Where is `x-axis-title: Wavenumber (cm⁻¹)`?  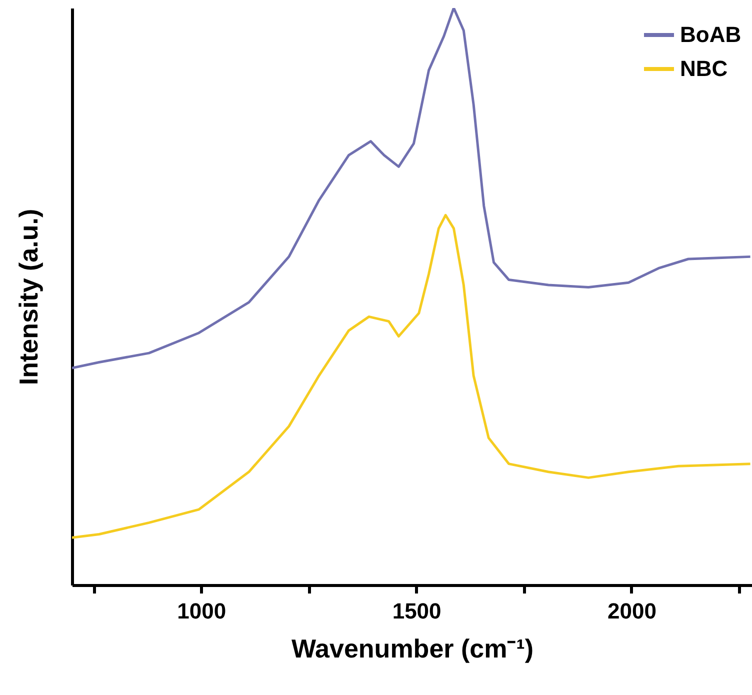 x-axis-title: Wavenumber (cm⁻¹) is located at coordinates (412, 649).